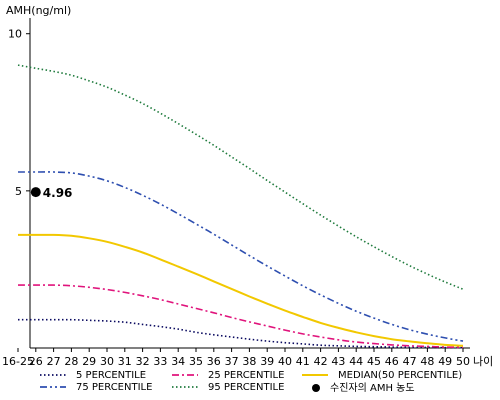  What do you see at coordinates (246, 387) in the screenshot?
I see `legend-label-95-percentile: 95 PERCENTILE` at bounding box center [246, 387].